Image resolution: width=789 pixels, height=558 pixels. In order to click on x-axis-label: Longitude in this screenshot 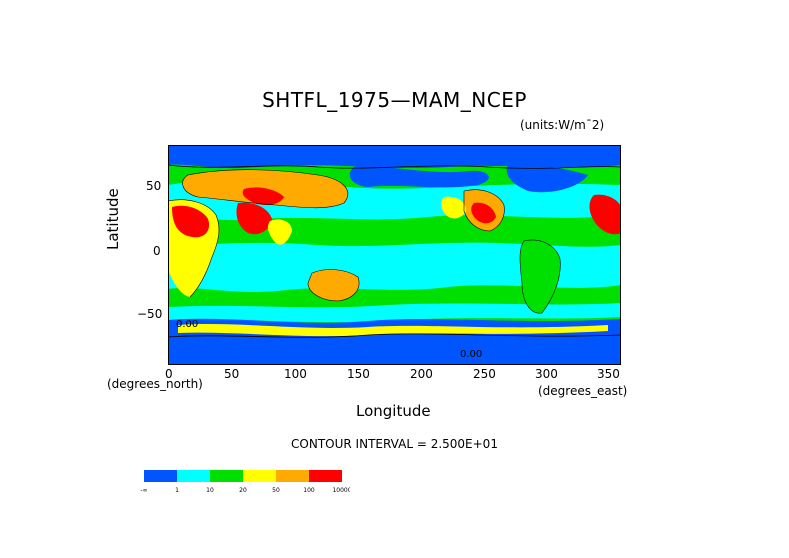, I will do `click(393, 411)`.